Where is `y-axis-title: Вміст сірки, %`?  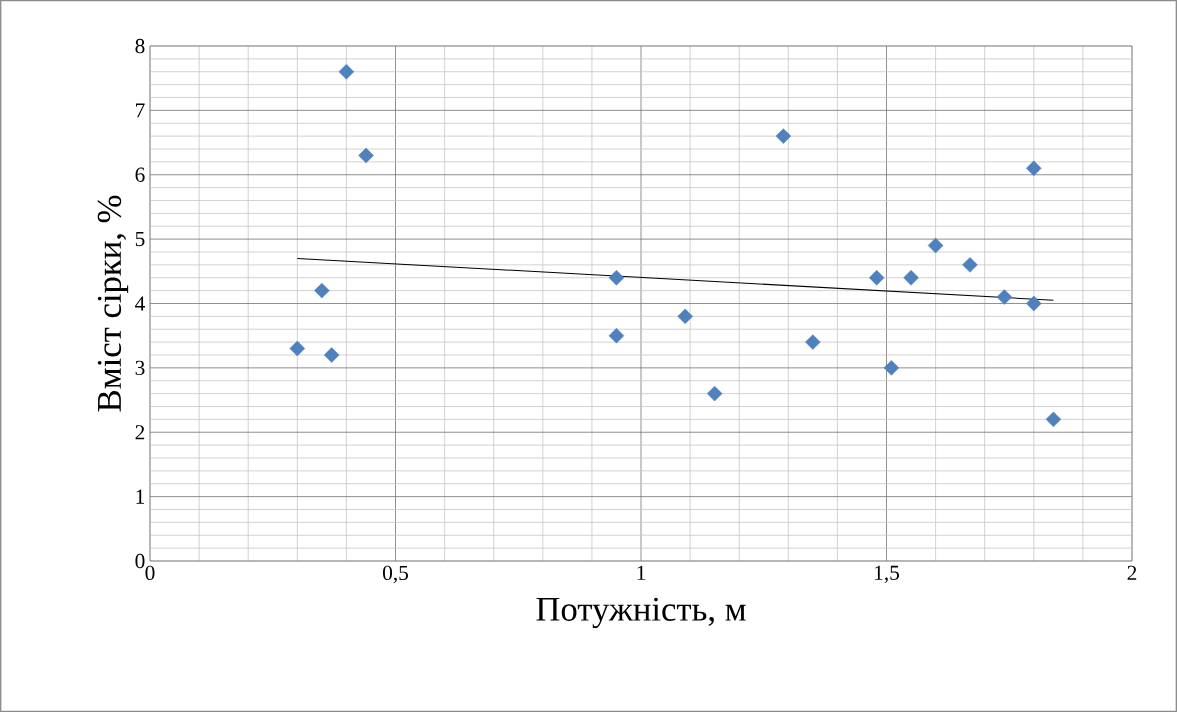
y-axis-title: Вміст сірки, % is located at coordinates (113, 303).